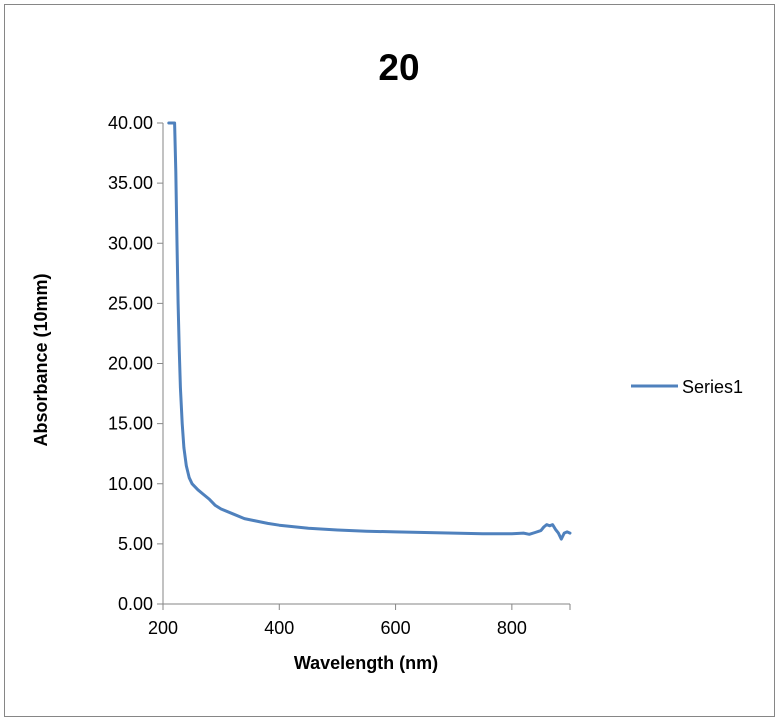  What do you see at coordinates (130, 484) in the screenshot?
I see `y-tick-label: 10.00` at bounding box center [130, 484].